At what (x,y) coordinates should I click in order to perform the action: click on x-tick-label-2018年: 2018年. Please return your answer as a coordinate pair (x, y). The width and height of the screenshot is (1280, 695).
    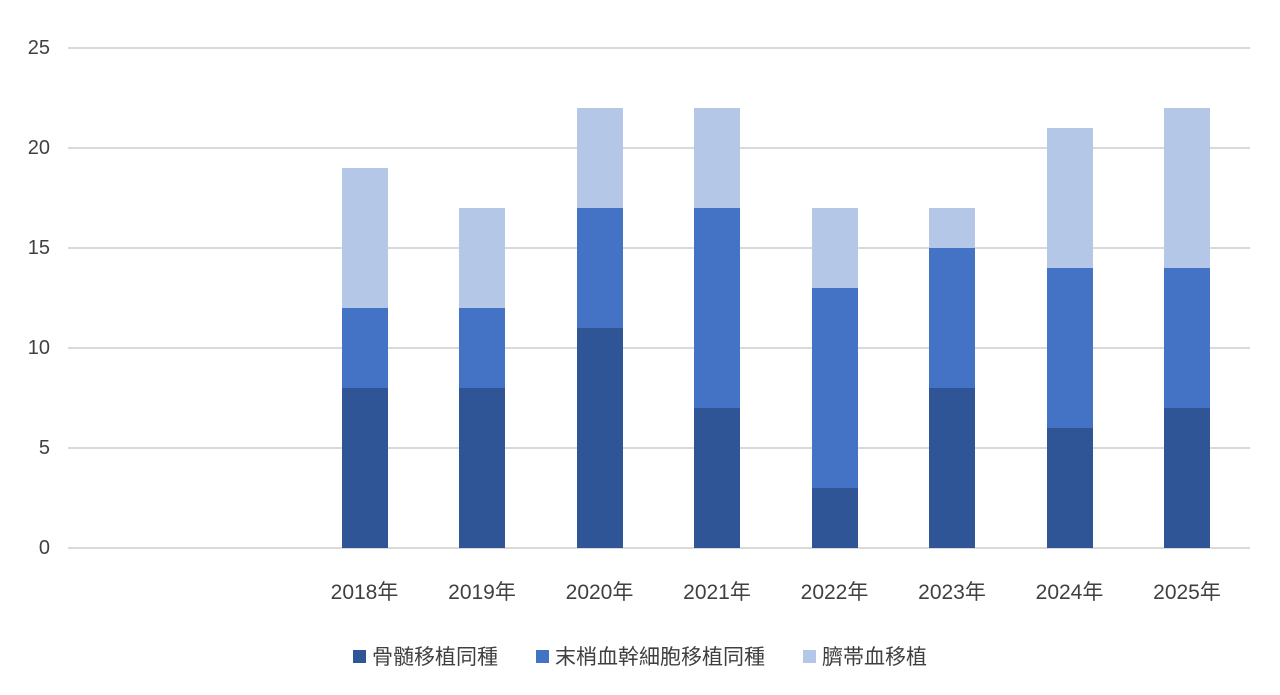
    Looking at the image, I should click on (364, 592).